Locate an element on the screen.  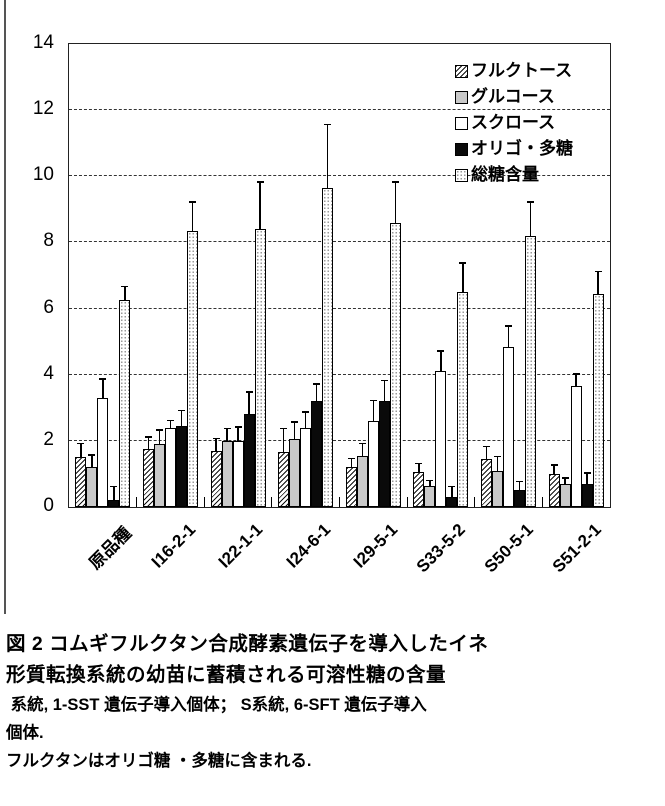
x-category-label: I29-5-1 is located at coordinates (376, 546).